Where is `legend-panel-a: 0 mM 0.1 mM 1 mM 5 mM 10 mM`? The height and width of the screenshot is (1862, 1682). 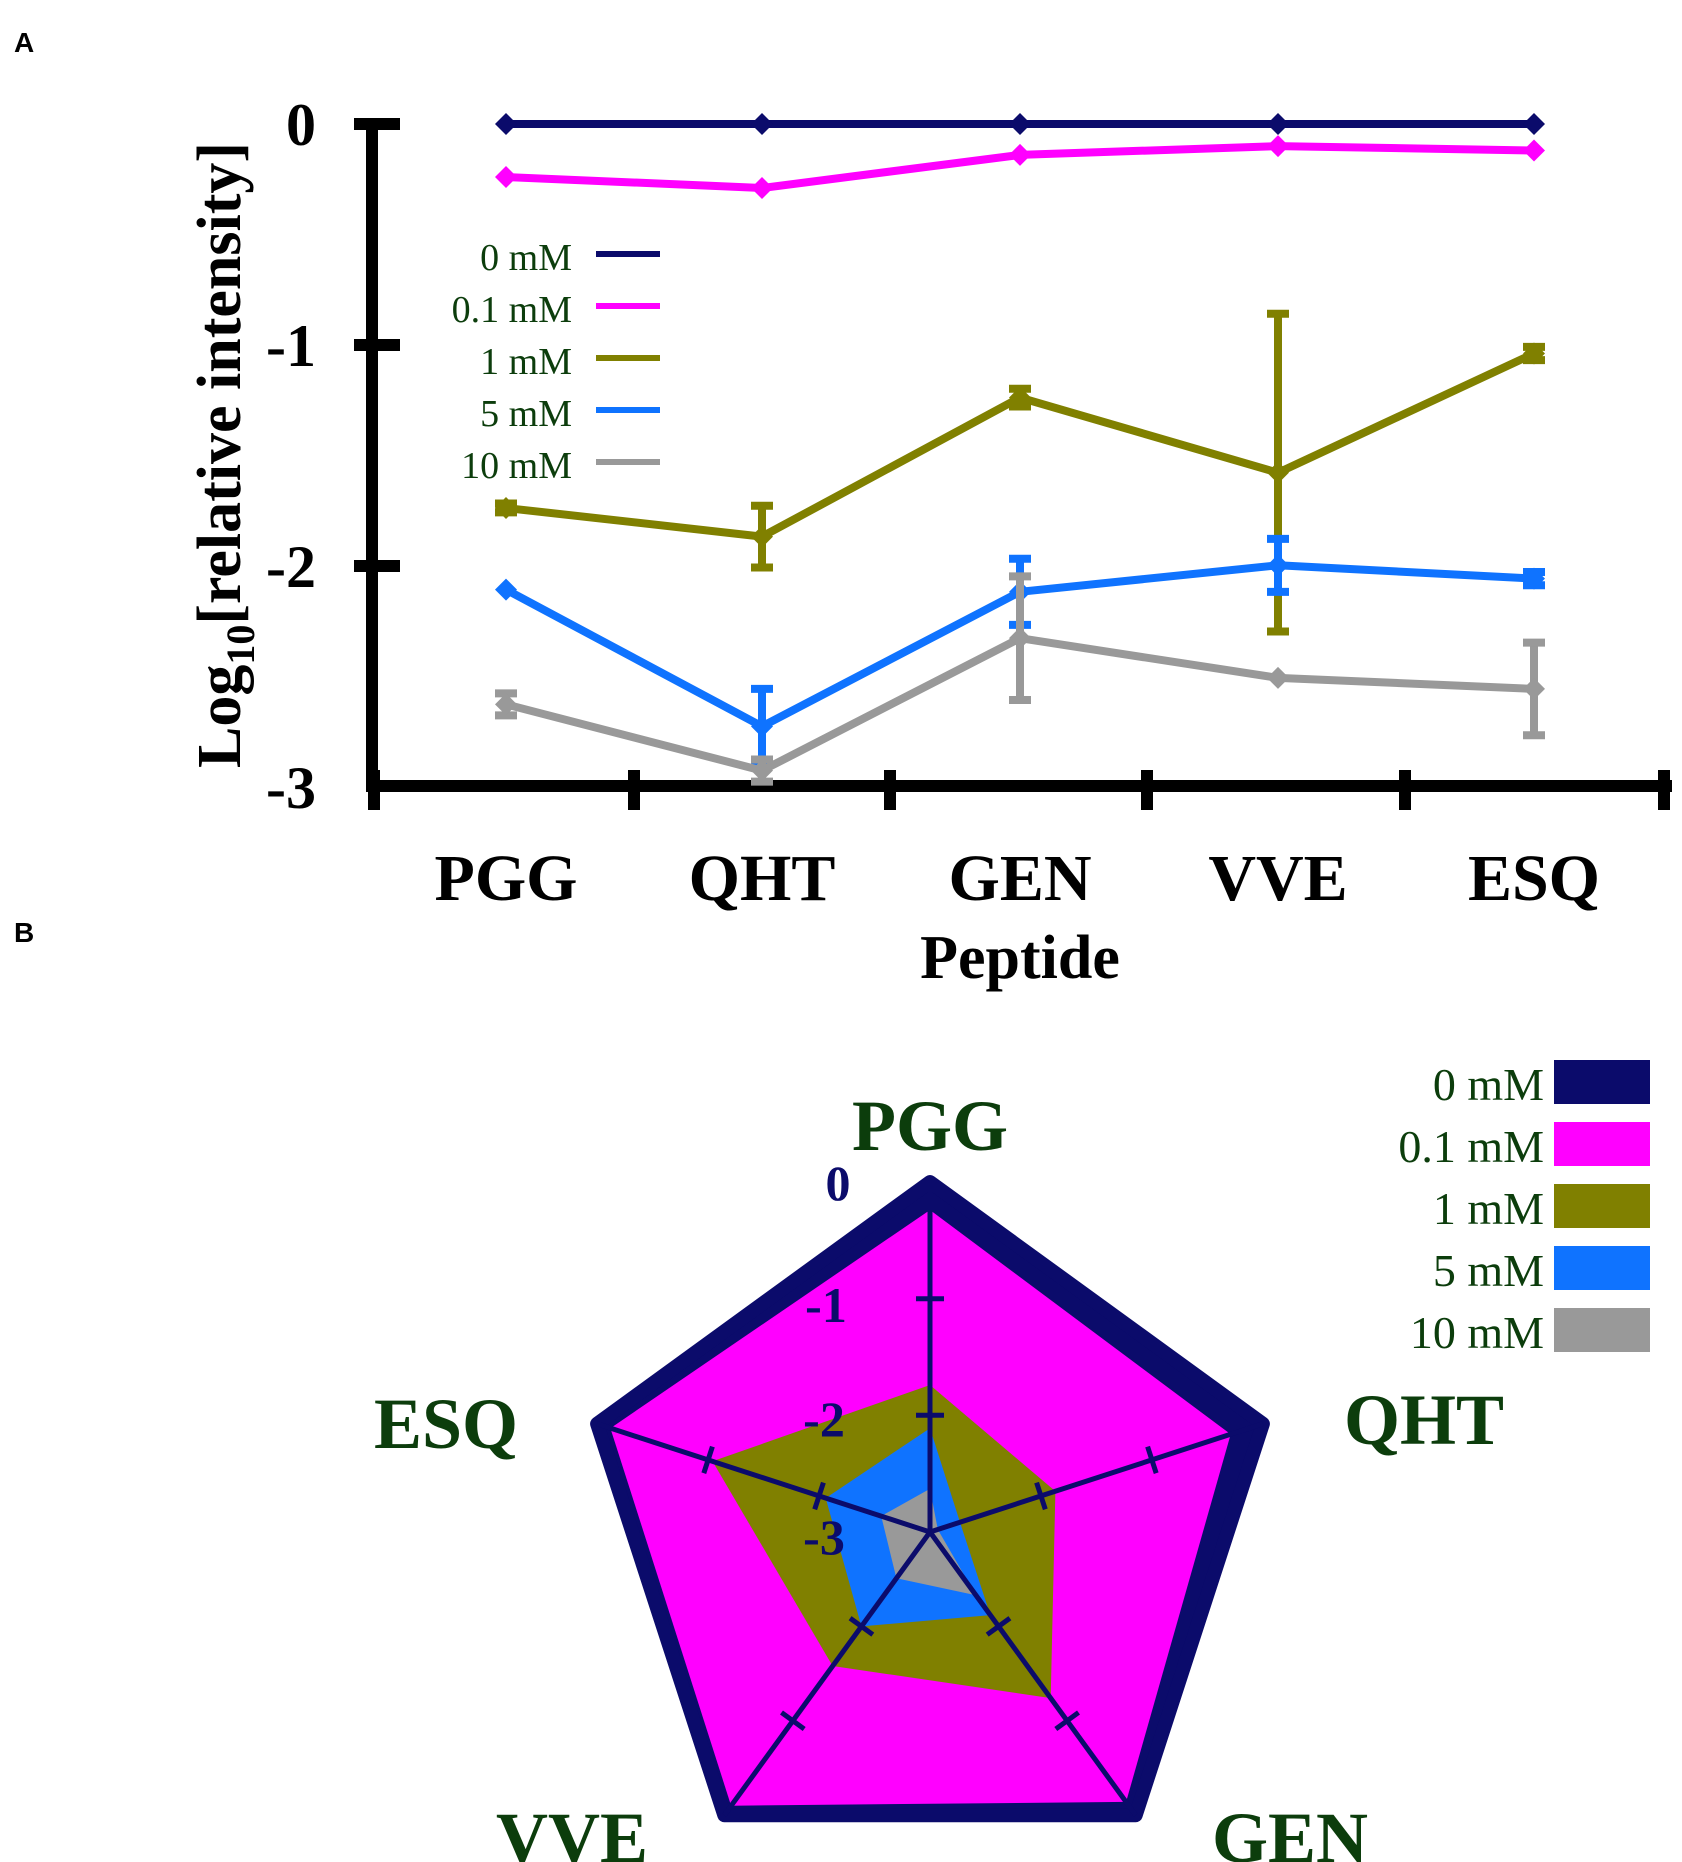
legend-panel-a: 0 mM 0.1 mM 1 mM 5 mM 10 mM is located at coordinates (556, 362).